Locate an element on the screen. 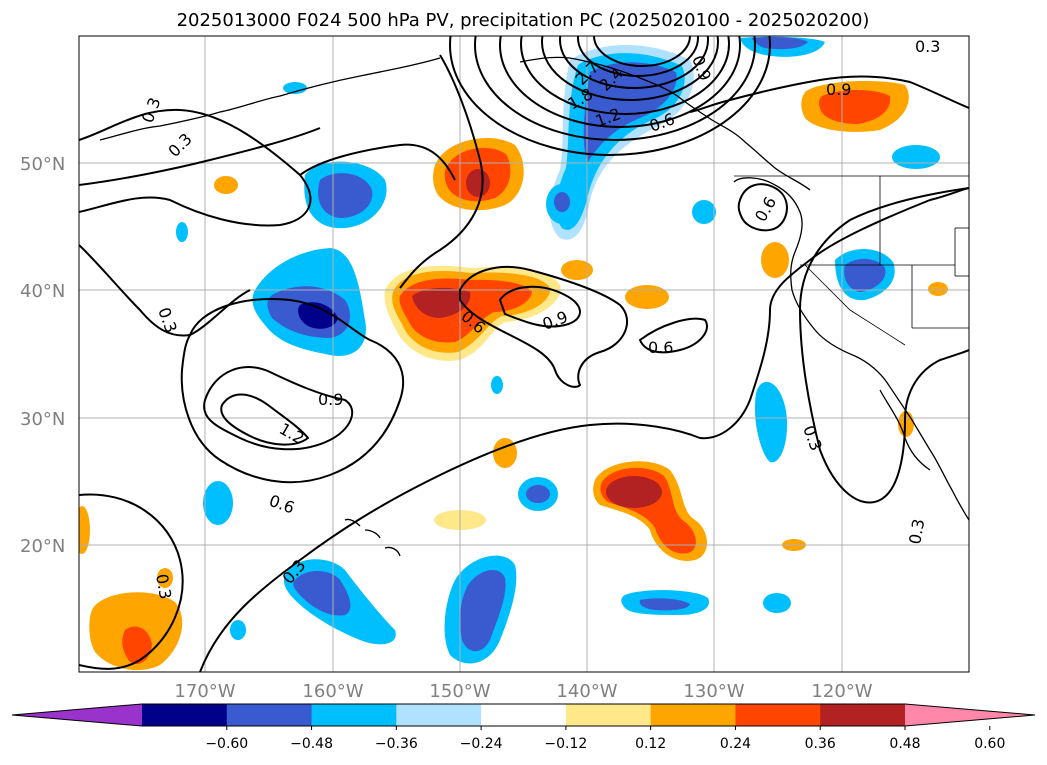 The image size is (1047, 765). colorbar-tick-label: 0.12 is located at coordinates (650, 744).